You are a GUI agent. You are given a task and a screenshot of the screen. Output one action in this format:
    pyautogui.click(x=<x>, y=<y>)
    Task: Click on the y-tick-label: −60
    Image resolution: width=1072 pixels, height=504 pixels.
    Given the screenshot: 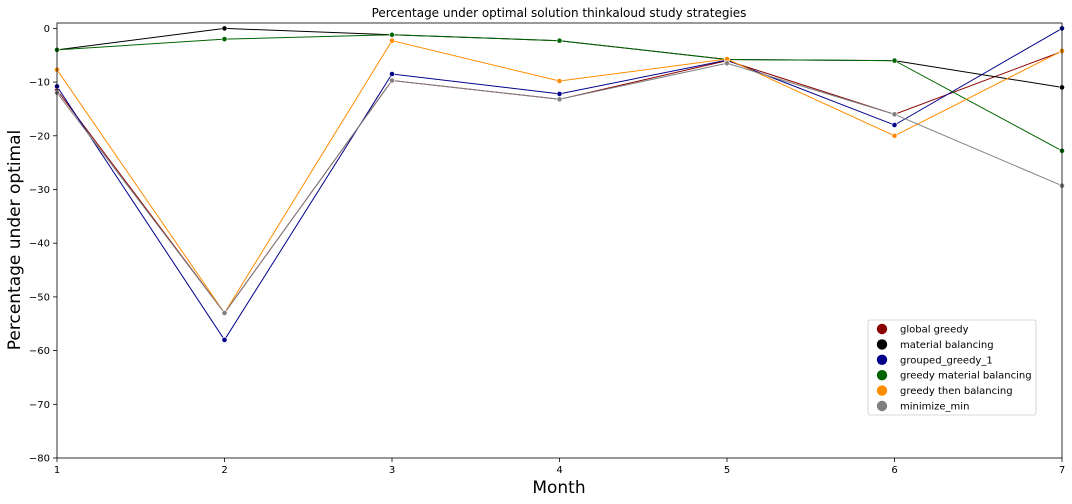 What is the action you would take?
    pyautogui.click(x=39, y=351)
    